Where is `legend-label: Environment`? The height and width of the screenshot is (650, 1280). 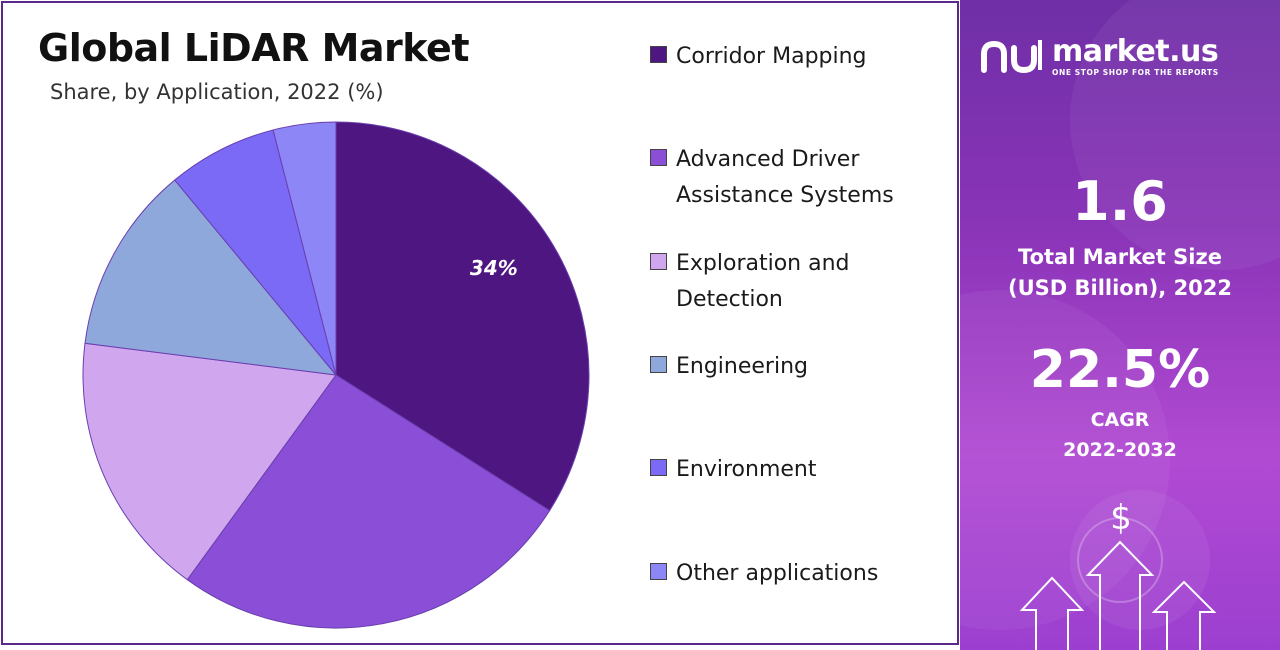 legend-label: Environment is located at coordinates (746, 469).